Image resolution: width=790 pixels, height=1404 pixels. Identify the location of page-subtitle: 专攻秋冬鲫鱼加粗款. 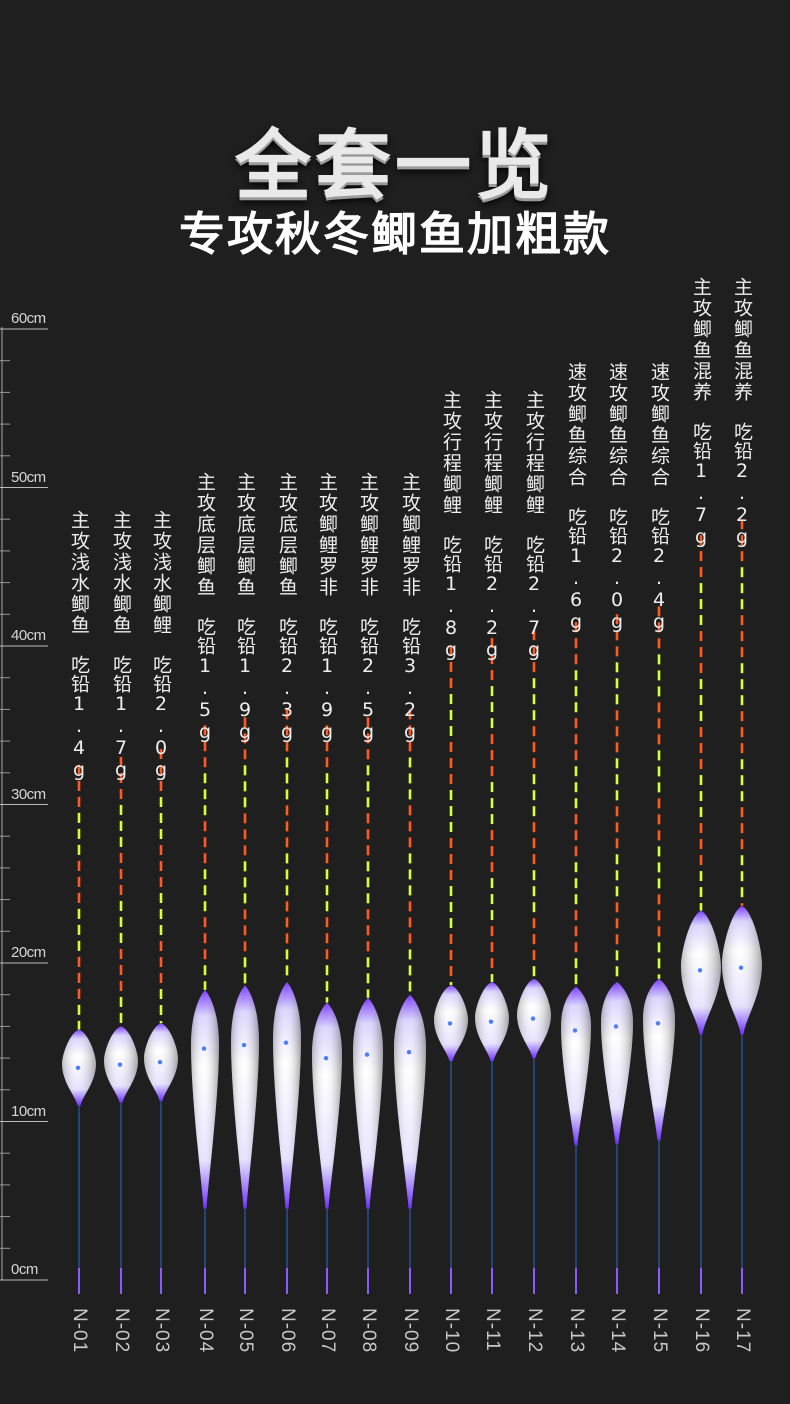
(395, 234).